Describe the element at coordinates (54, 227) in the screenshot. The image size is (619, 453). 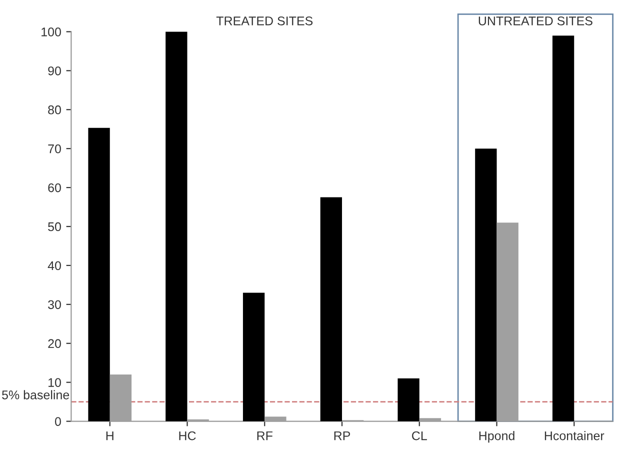
I see `y-tick-label: 50` at that location.